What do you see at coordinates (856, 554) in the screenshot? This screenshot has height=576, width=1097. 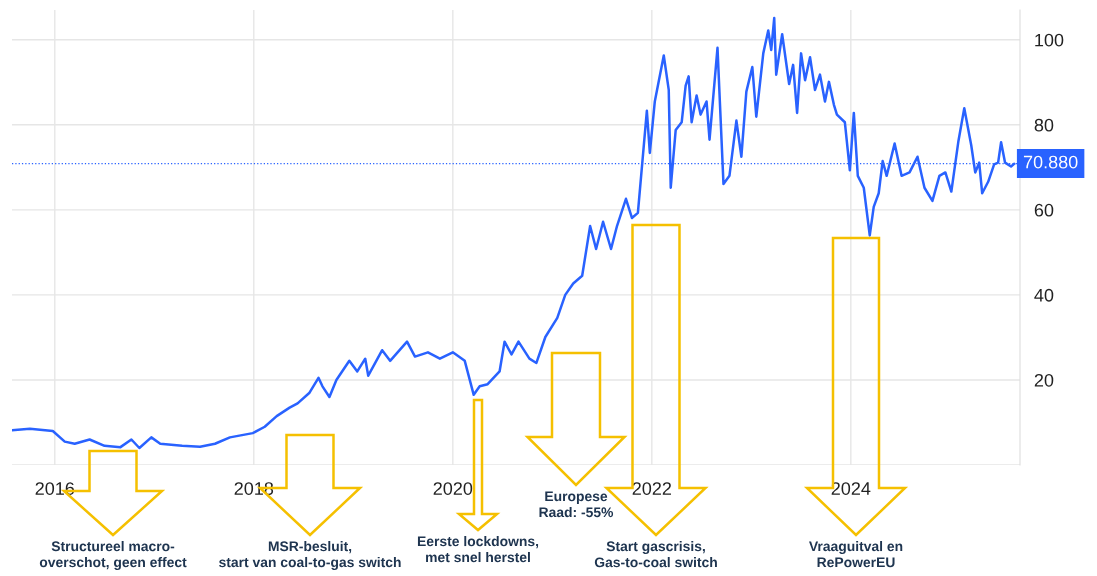 I see `text: Vraaguitval en RePowerEU` at bounding box center [856, 554].